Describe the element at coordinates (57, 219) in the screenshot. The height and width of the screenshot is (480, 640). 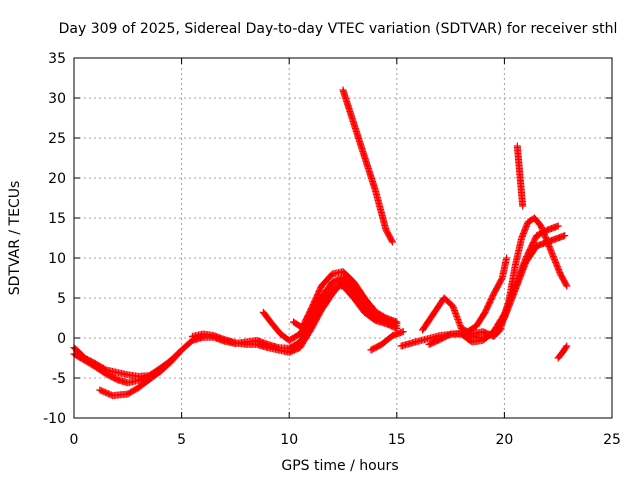
I see `y-tick-label: 15` at that location.